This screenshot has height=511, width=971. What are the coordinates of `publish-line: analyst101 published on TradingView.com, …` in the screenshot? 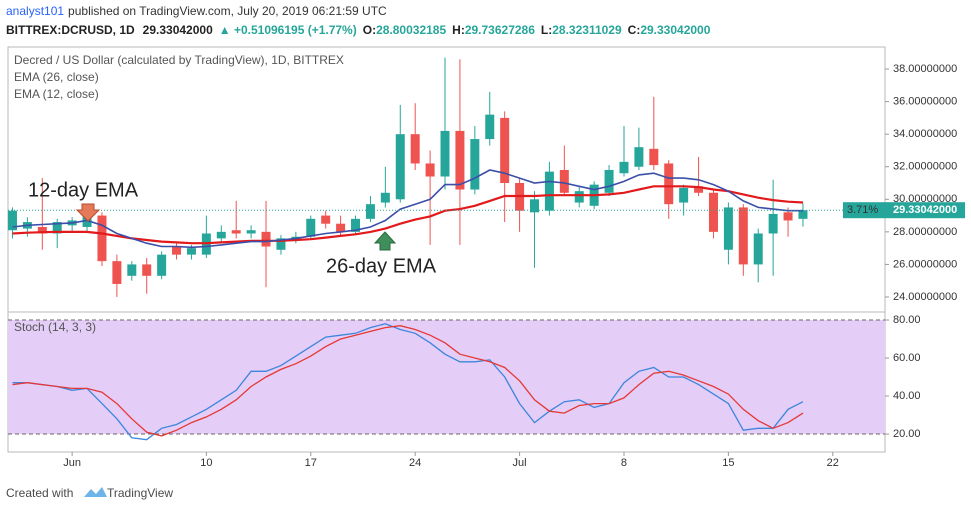 It's located at (196, 11).